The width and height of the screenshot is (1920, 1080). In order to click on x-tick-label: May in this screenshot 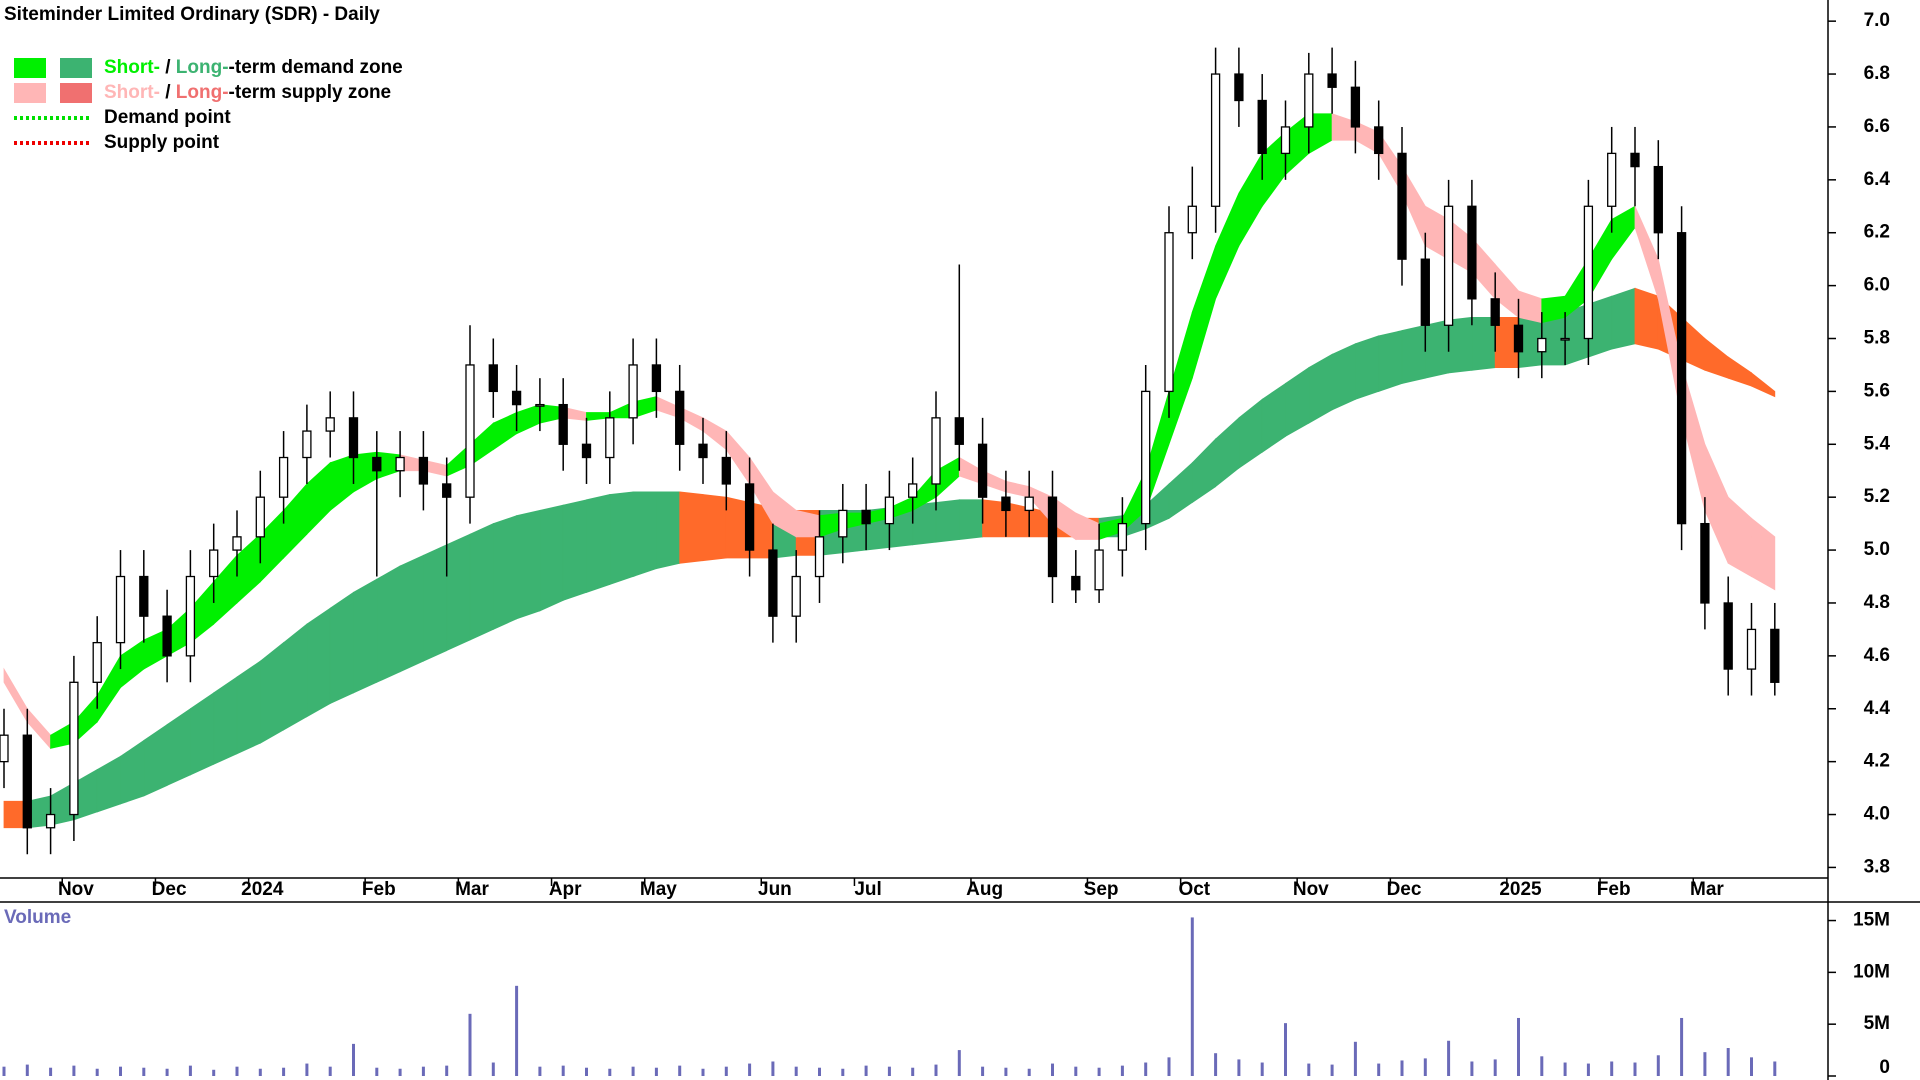, I will do `click(658, 889)`.